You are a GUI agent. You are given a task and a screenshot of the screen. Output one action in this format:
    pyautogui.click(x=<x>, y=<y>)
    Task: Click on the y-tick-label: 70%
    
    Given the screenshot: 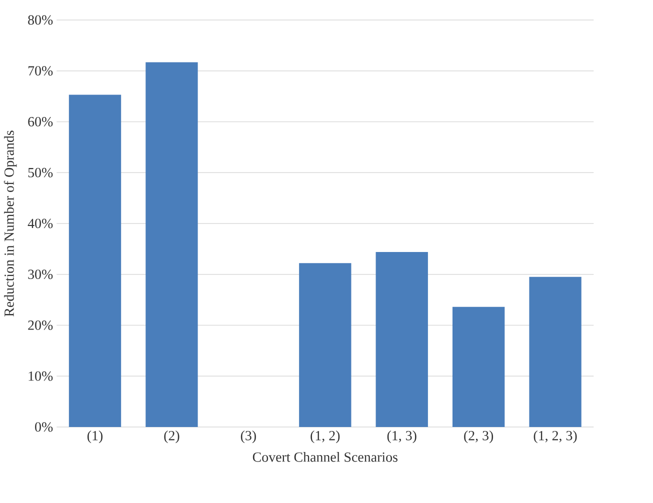 What is the action you would take?
    pyautogui.click(x=40, y=71)
    